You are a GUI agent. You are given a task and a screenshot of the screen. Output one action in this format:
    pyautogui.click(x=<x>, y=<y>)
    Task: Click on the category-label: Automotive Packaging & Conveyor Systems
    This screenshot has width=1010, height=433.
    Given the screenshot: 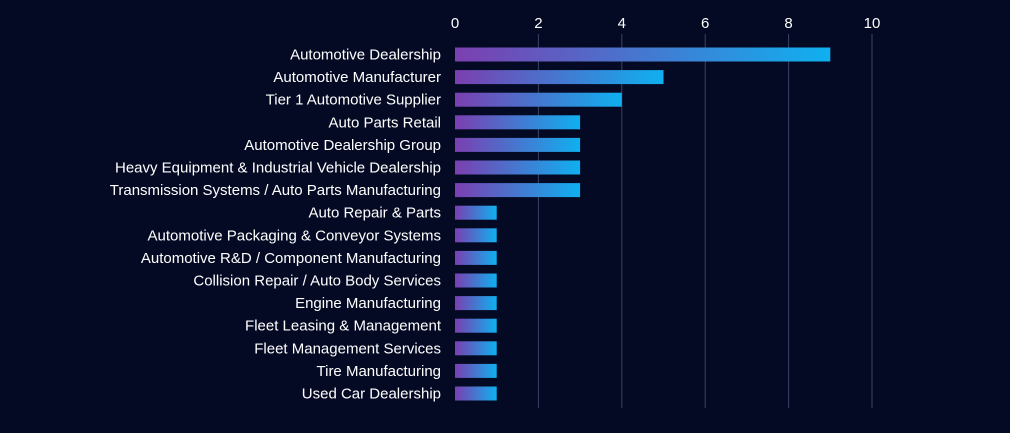 What is the action you would take?
    pyautogui.click(x=294, y=235)
    